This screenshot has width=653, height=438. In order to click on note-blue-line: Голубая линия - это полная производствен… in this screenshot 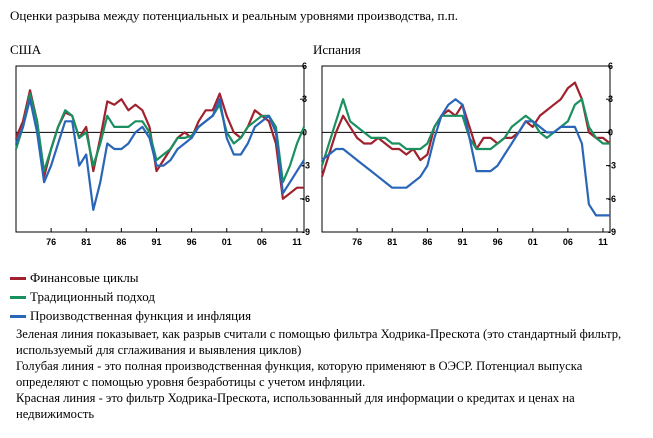, I will do `click(299, 374)`.